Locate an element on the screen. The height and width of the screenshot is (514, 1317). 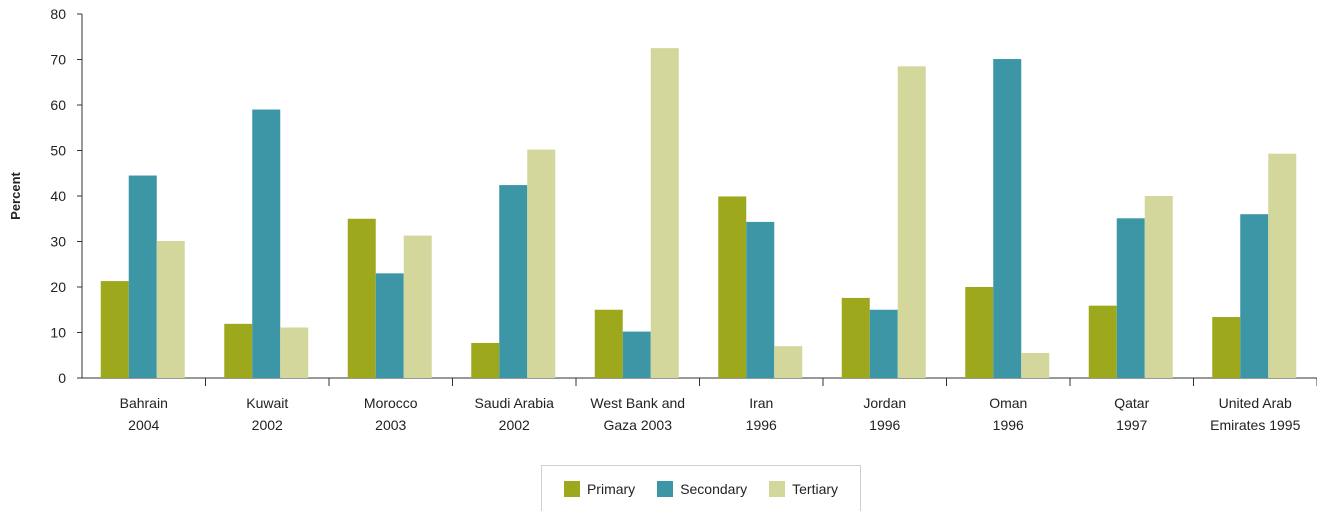
x-category-label: Bahrain is located at coordinates (144, 403).